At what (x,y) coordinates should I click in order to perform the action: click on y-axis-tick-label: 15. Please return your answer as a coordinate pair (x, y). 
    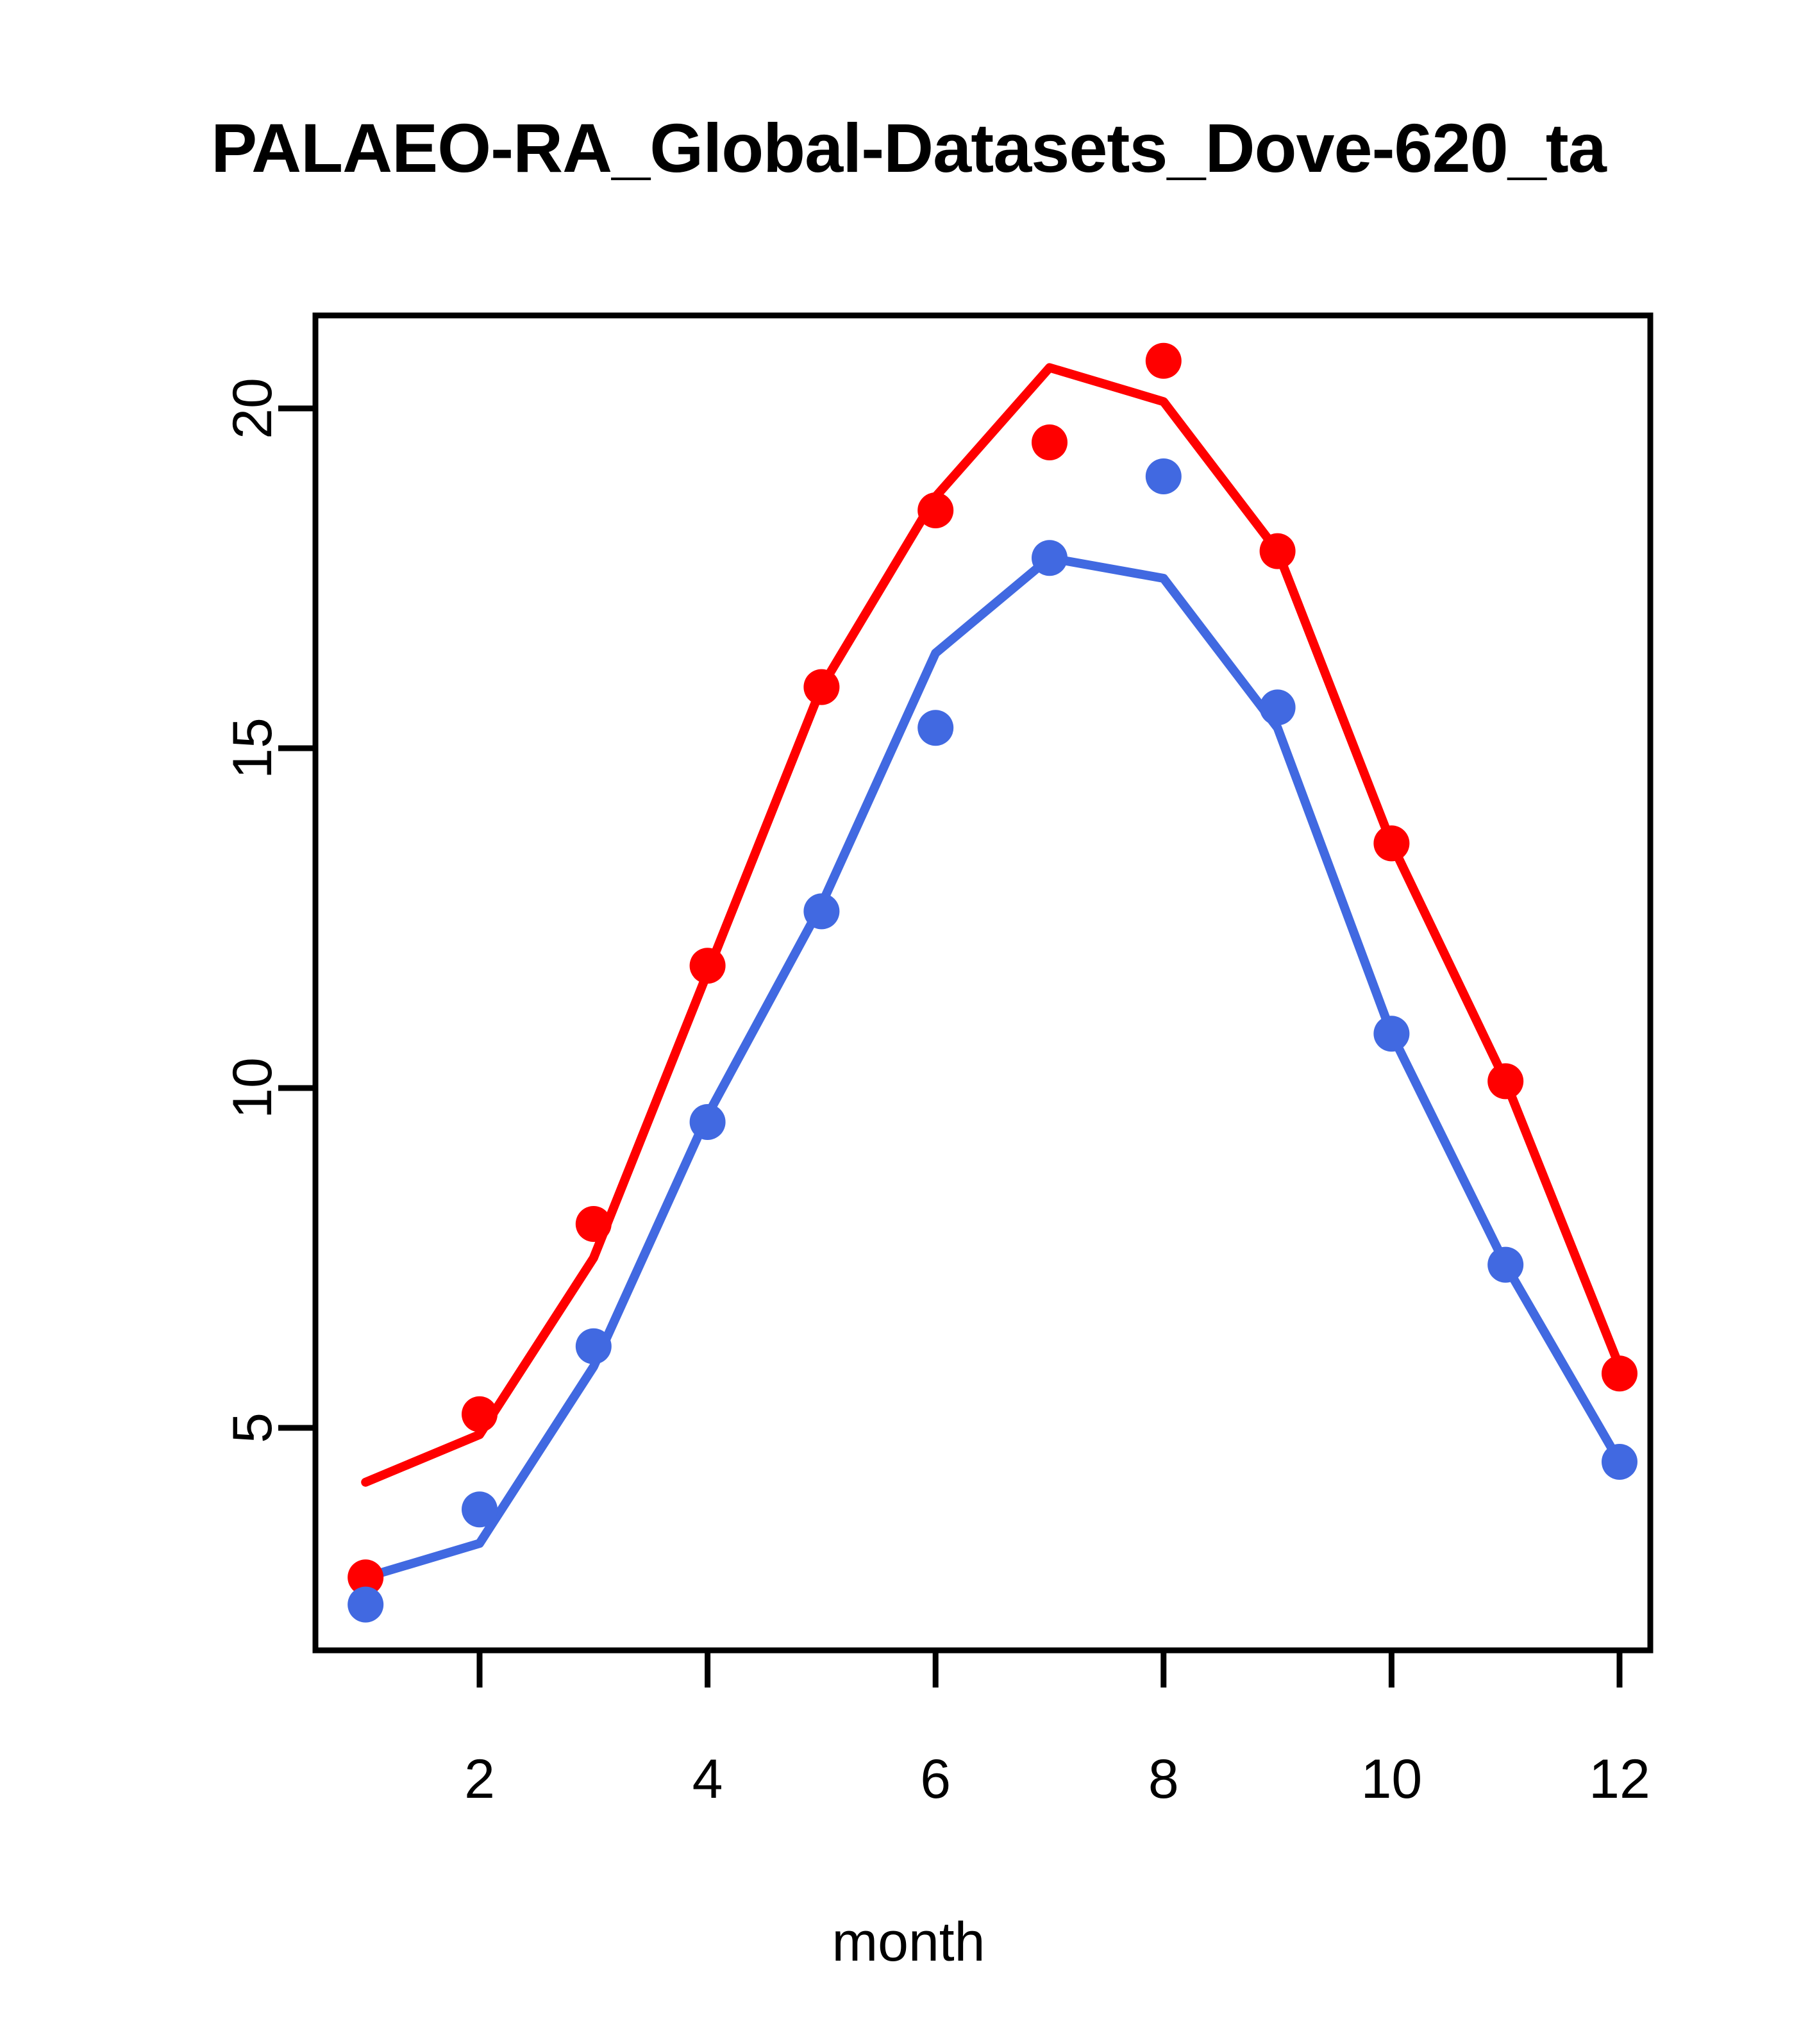
    Looking at the image, I should click on (253, 748).